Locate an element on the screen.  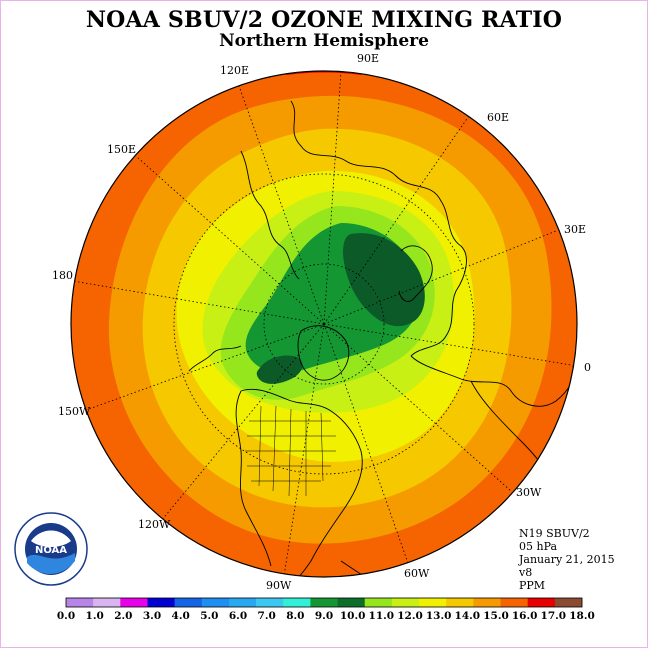
lon-label-90e: 90E is located at coordinates (368, 58).